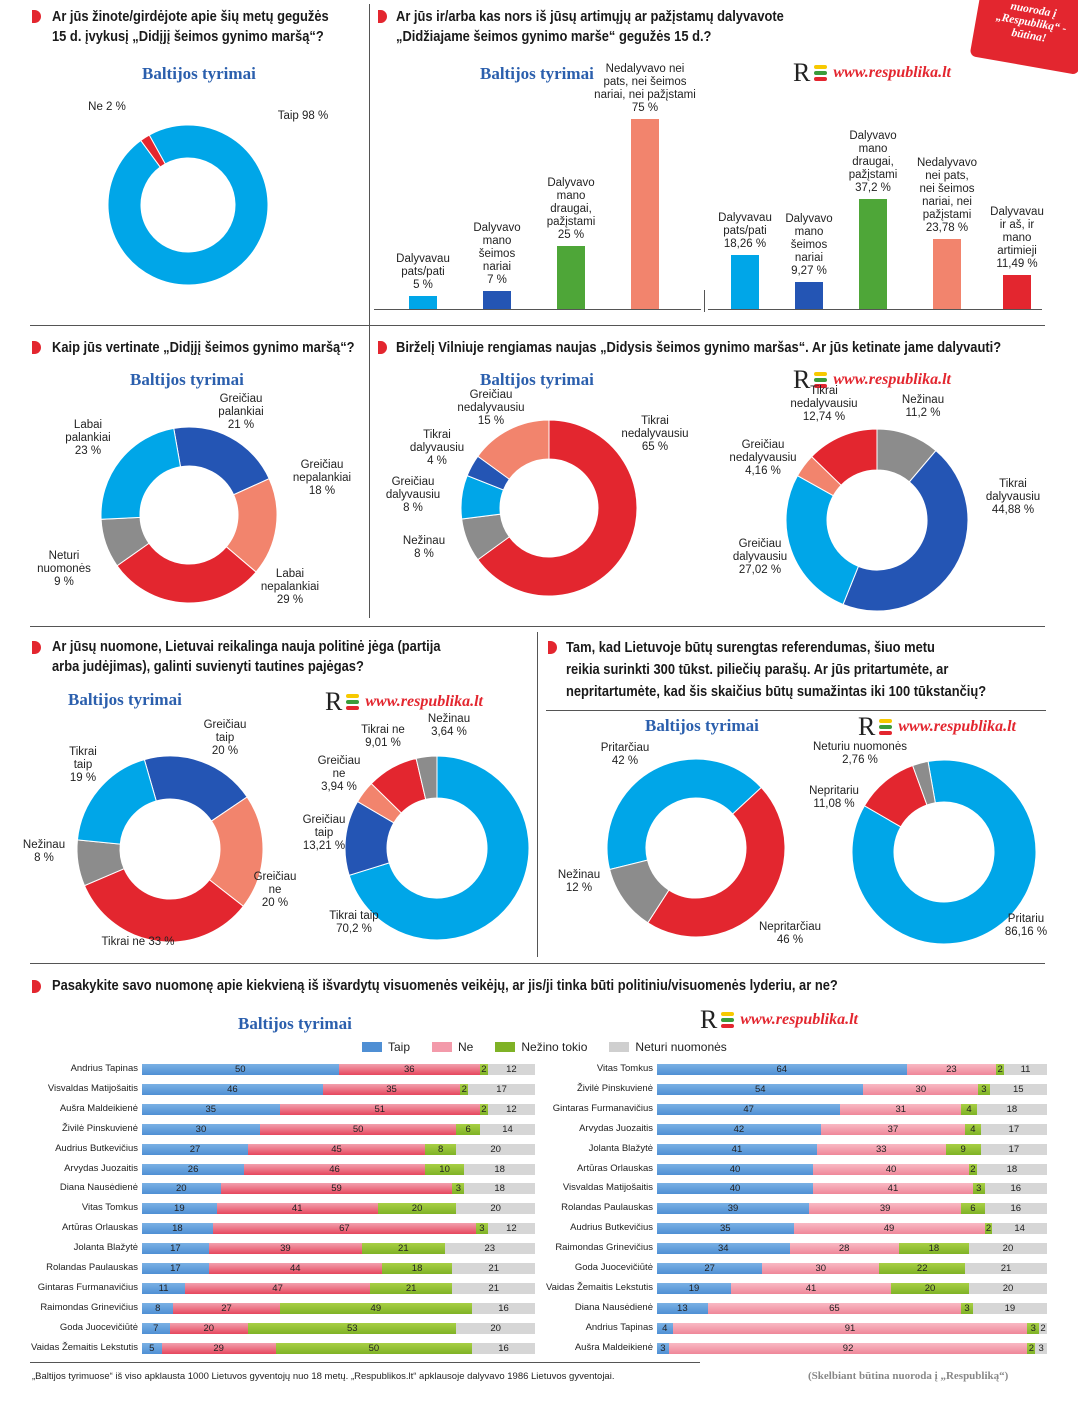  I want to click on legend-neturi-label: Neturi nuomonės, so click(681, 1047).